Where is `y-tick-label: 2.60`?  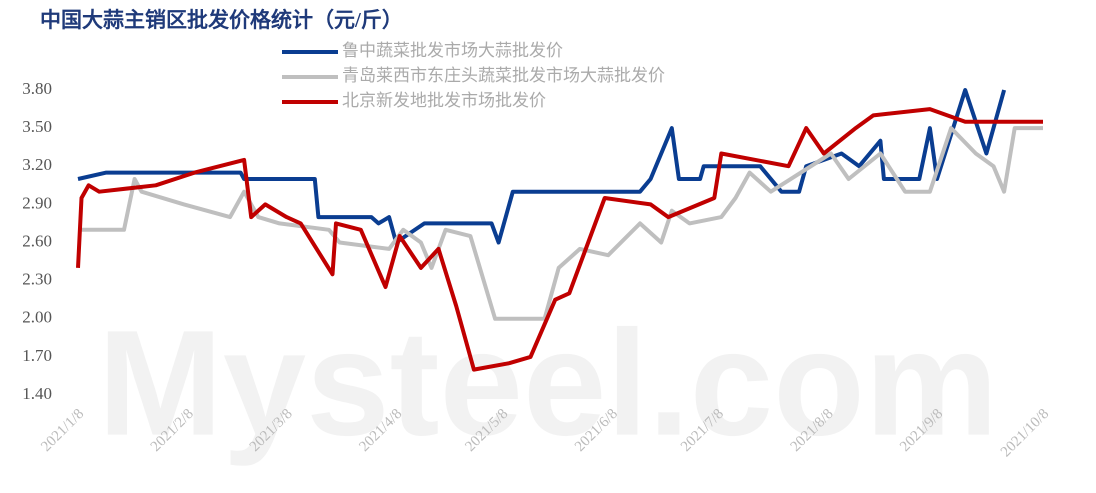
y-tick-label: 2.60 is located at coordinates (37, 240).